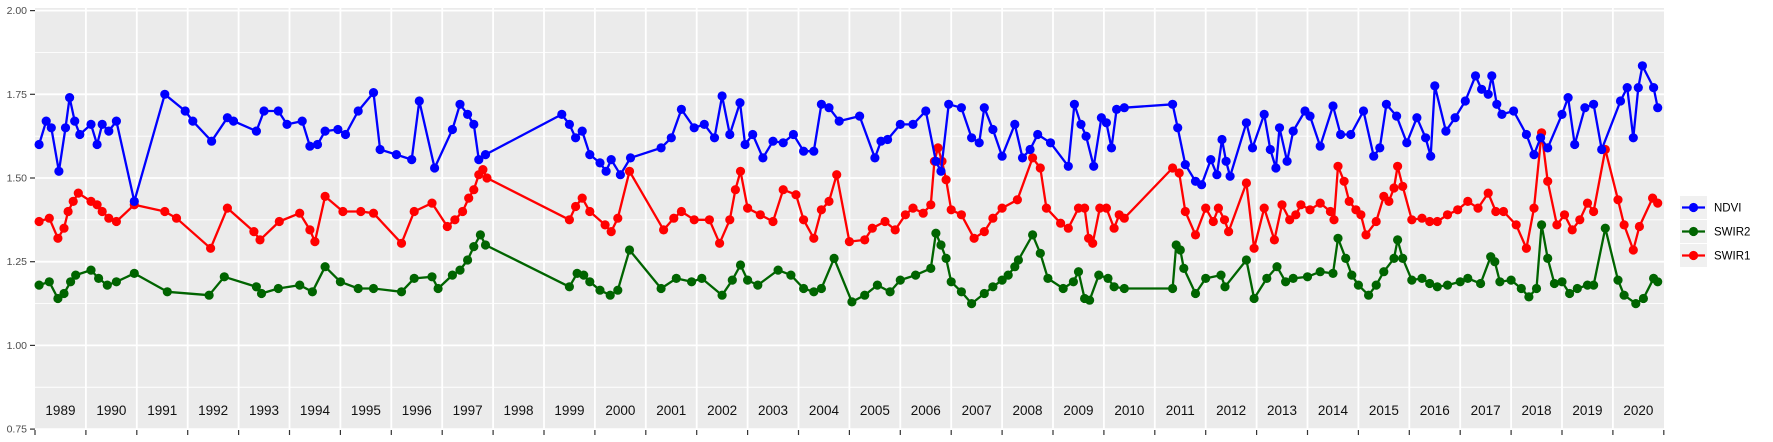 Image resolution: width=1773 pixels, height=442 pixels. I want to click on legend-label-swir2: SWIR2, so click(1732, 233).